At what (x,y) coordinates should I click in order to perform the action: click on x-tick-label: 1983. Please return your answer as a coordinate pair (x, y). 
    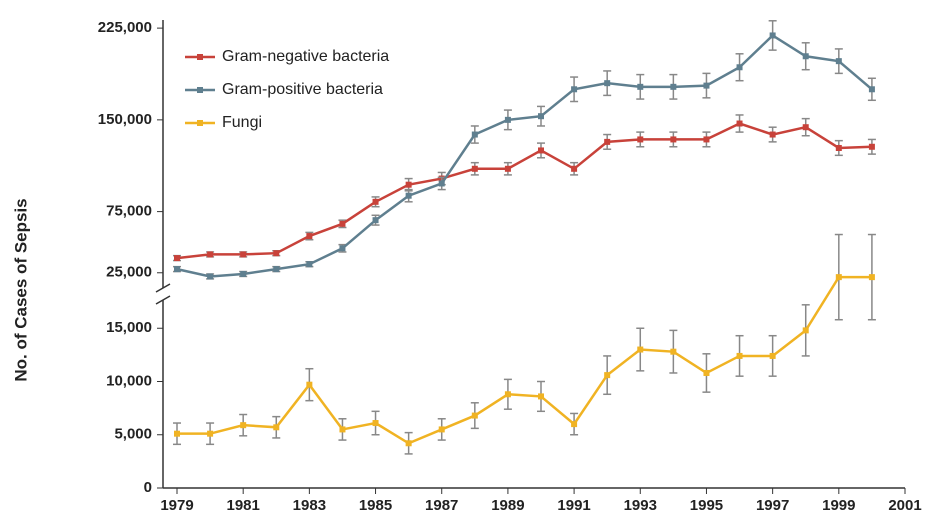
    Looking at the image, I should click on (309, 505).